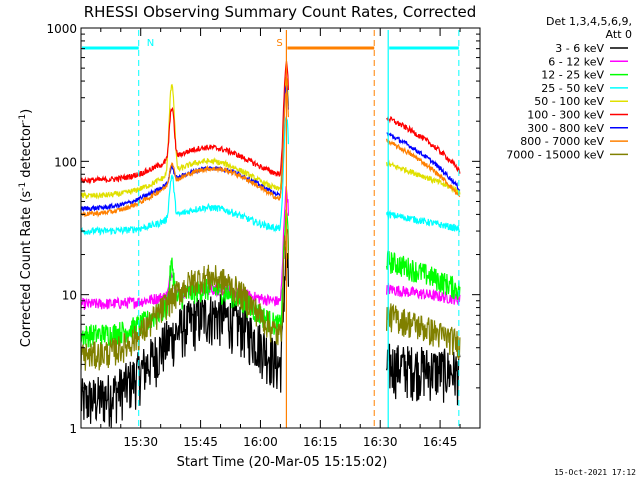  I want to click on x-tick-label: 15:45, so click(200, 442).